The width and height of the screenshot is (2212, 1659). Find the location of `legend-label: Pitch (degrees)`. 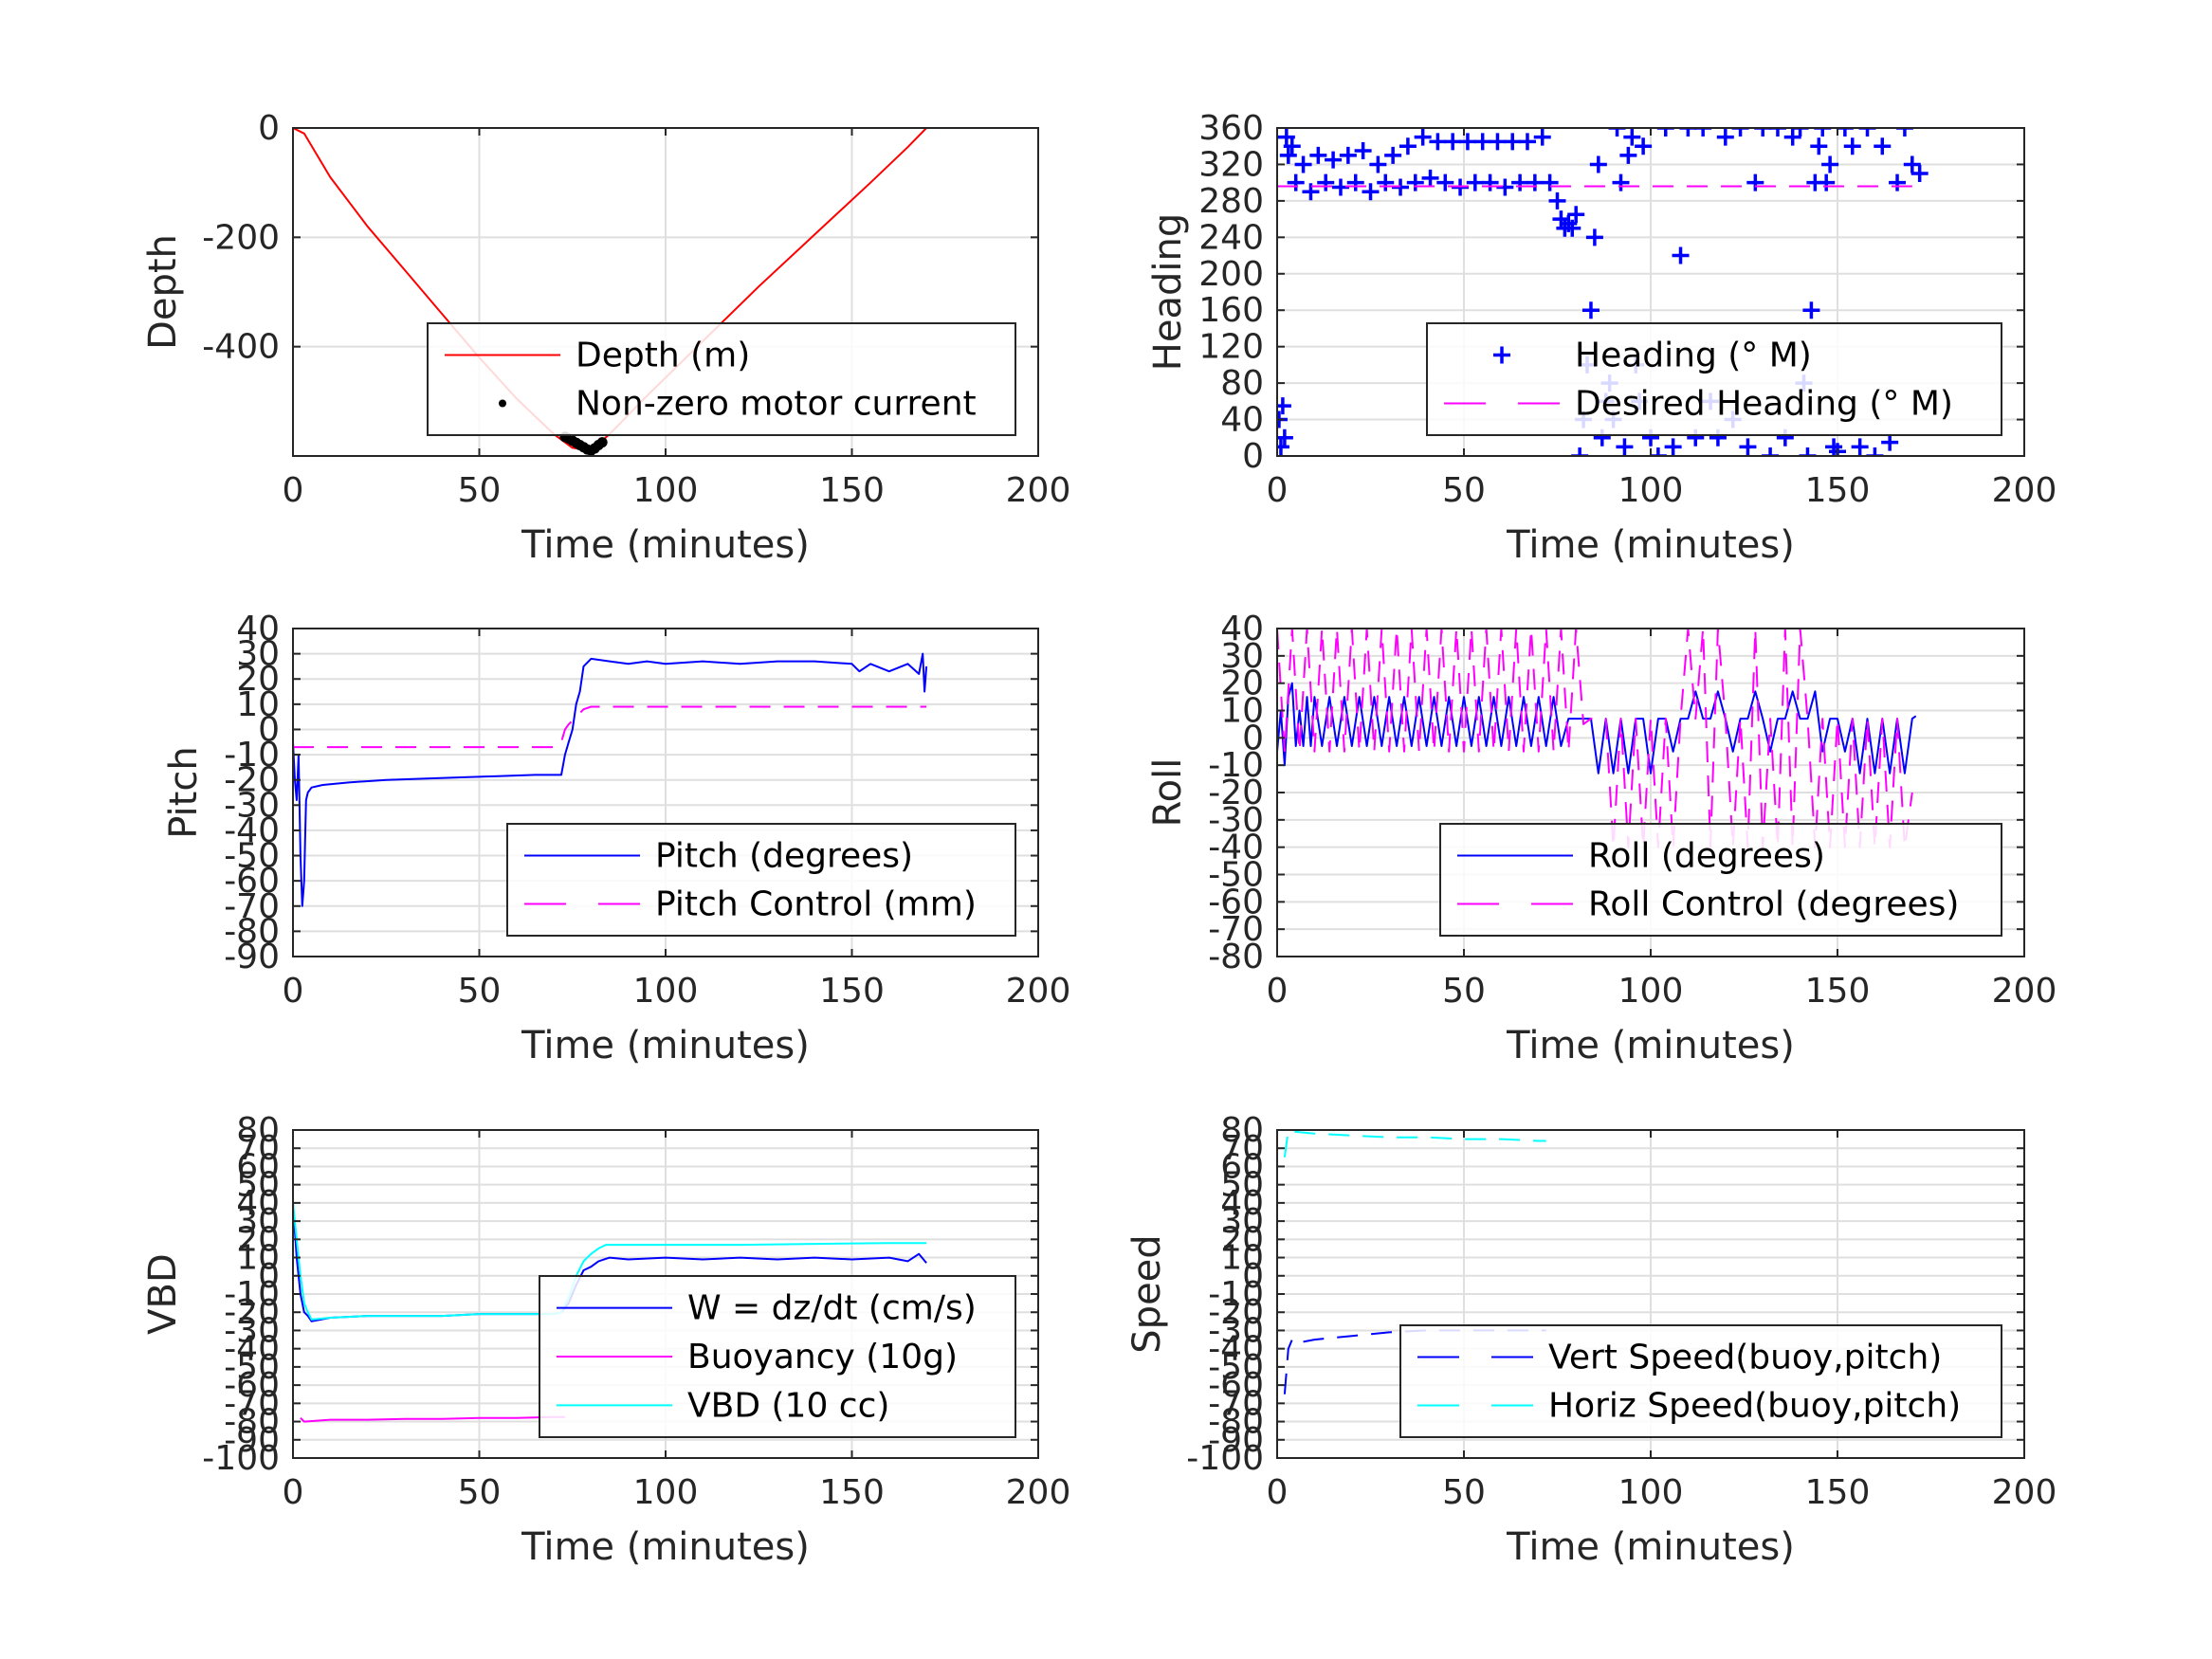

legend-label: Pitch (degrees) is located at coordinates (784, 856).